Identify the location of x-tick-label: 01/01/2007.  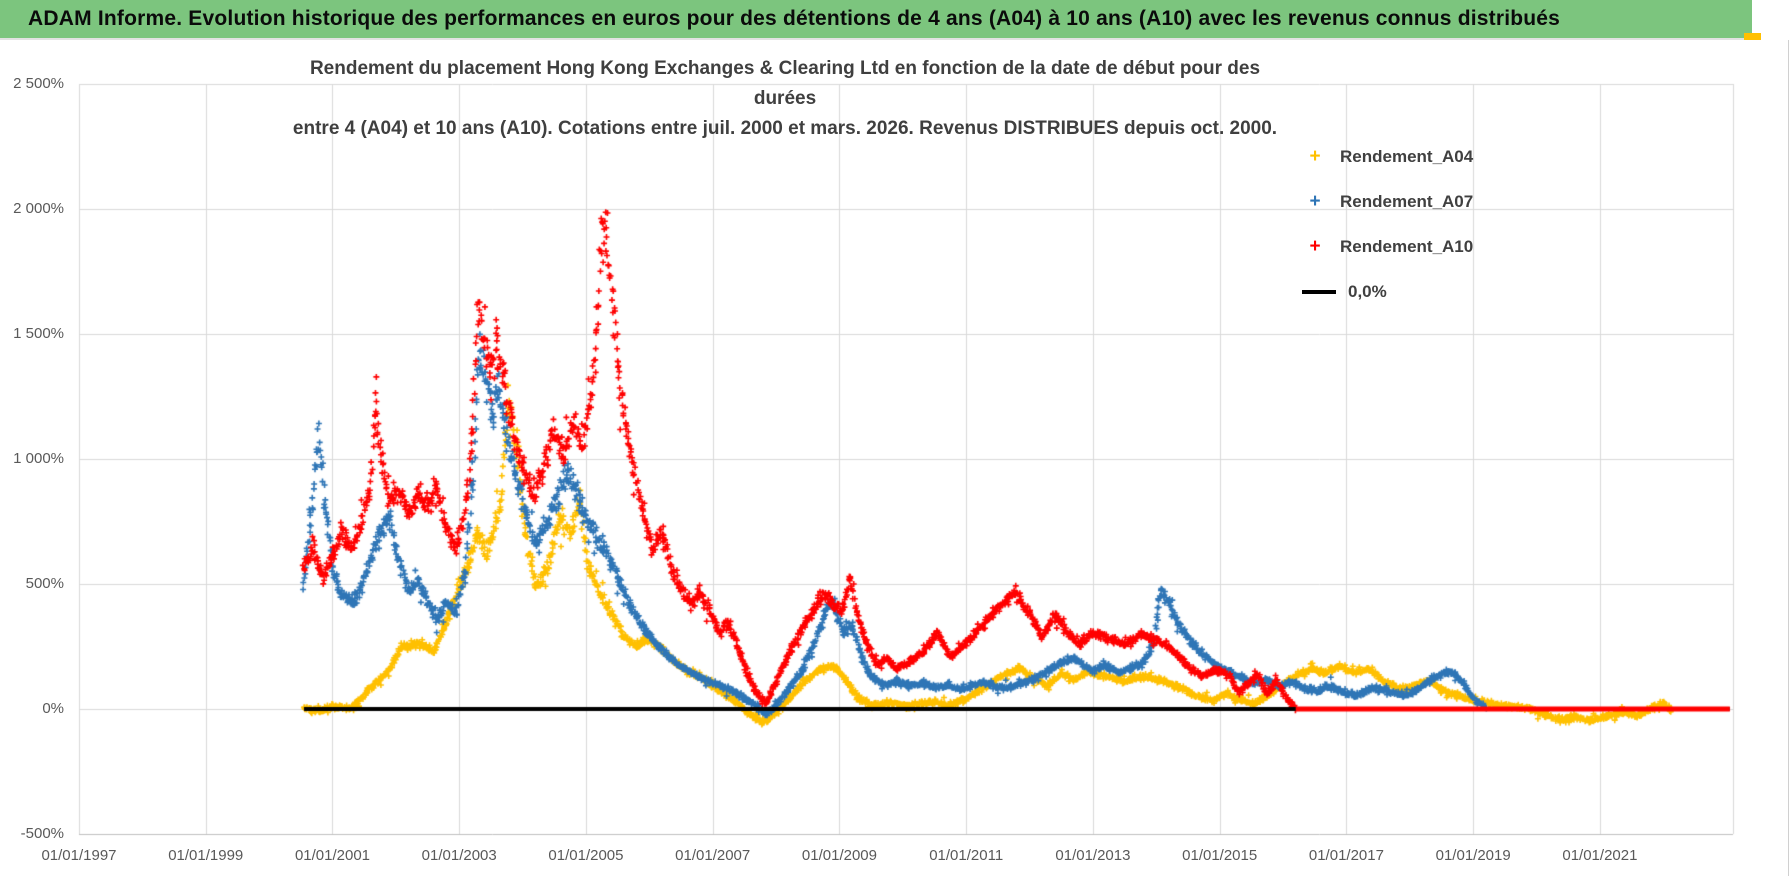
(713, 855).